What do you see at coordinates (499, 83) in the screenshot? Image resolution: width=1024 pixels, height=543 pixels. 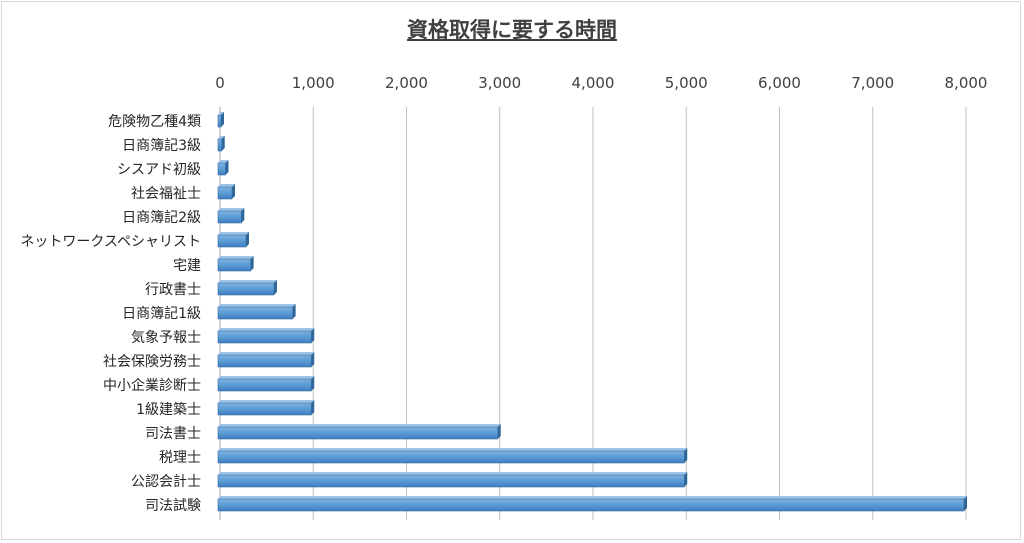 I see `x-tick-label: 3,000` at bounding box center [499, 83].